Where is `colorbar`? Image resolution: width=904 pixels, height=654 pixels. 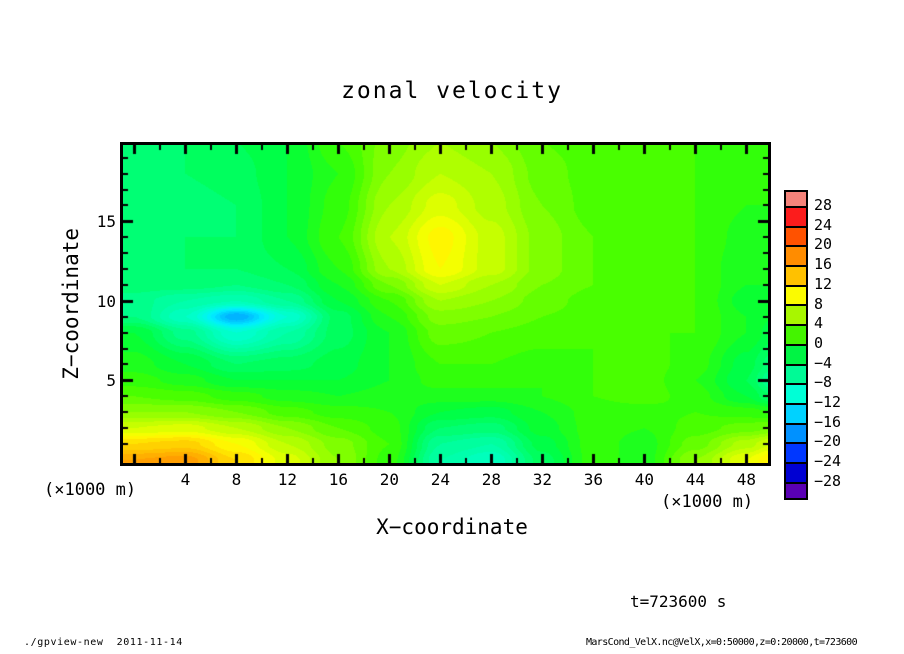
colorbar is located at coordinates (796, 345).